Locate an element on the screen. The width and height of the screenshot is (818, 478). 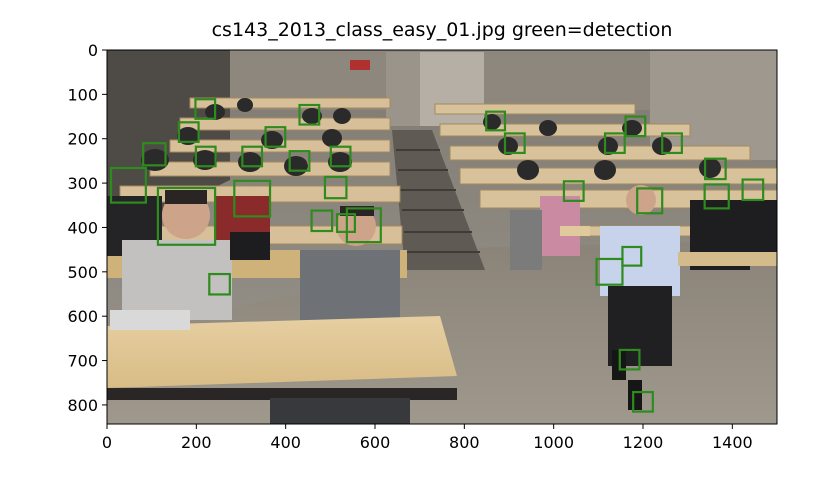
x-tick-label: 200 is located at coordinates (196, 442).